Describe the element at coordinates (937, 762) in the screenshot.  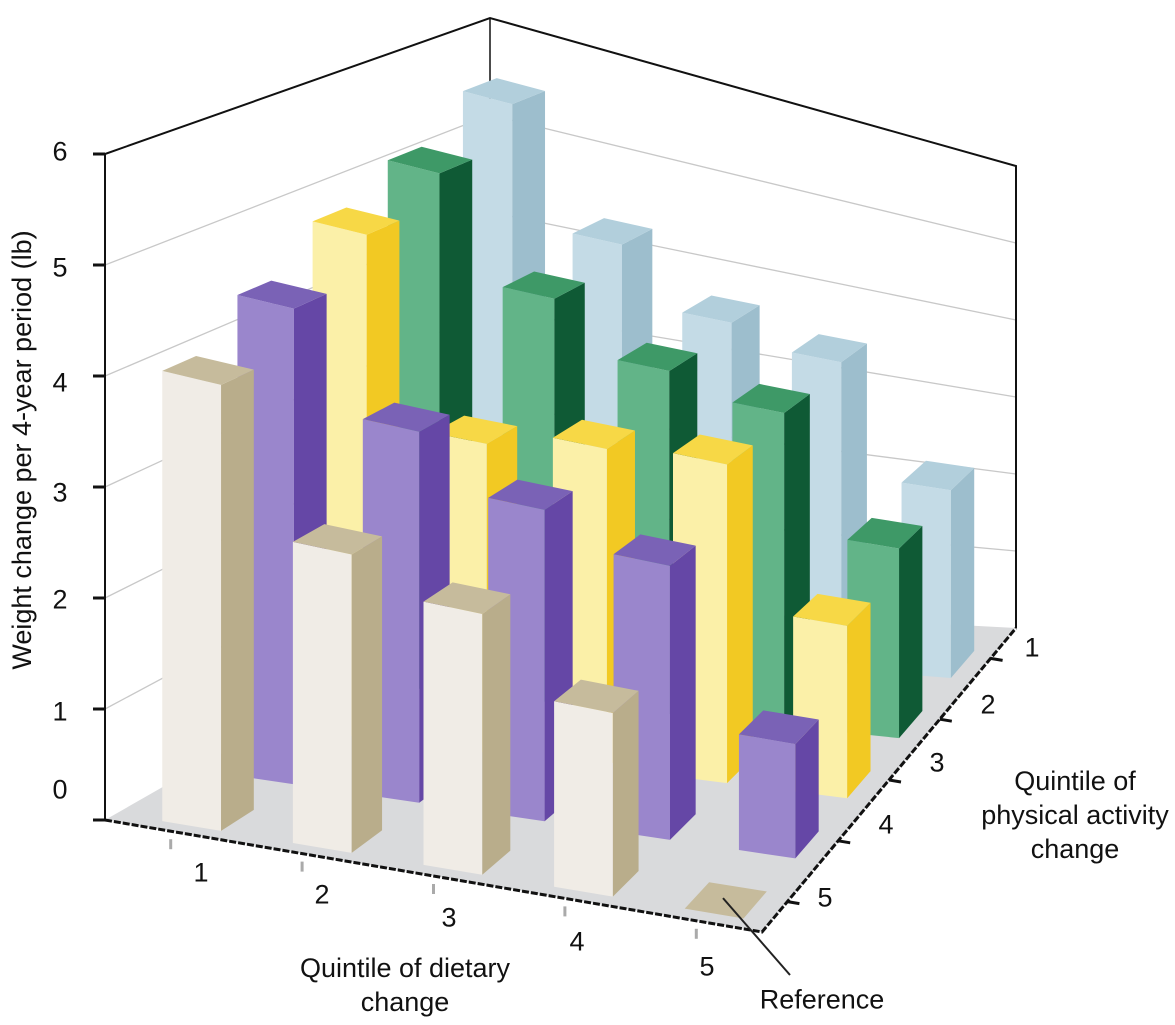
I see `depth-tick-label: 3` at that location.